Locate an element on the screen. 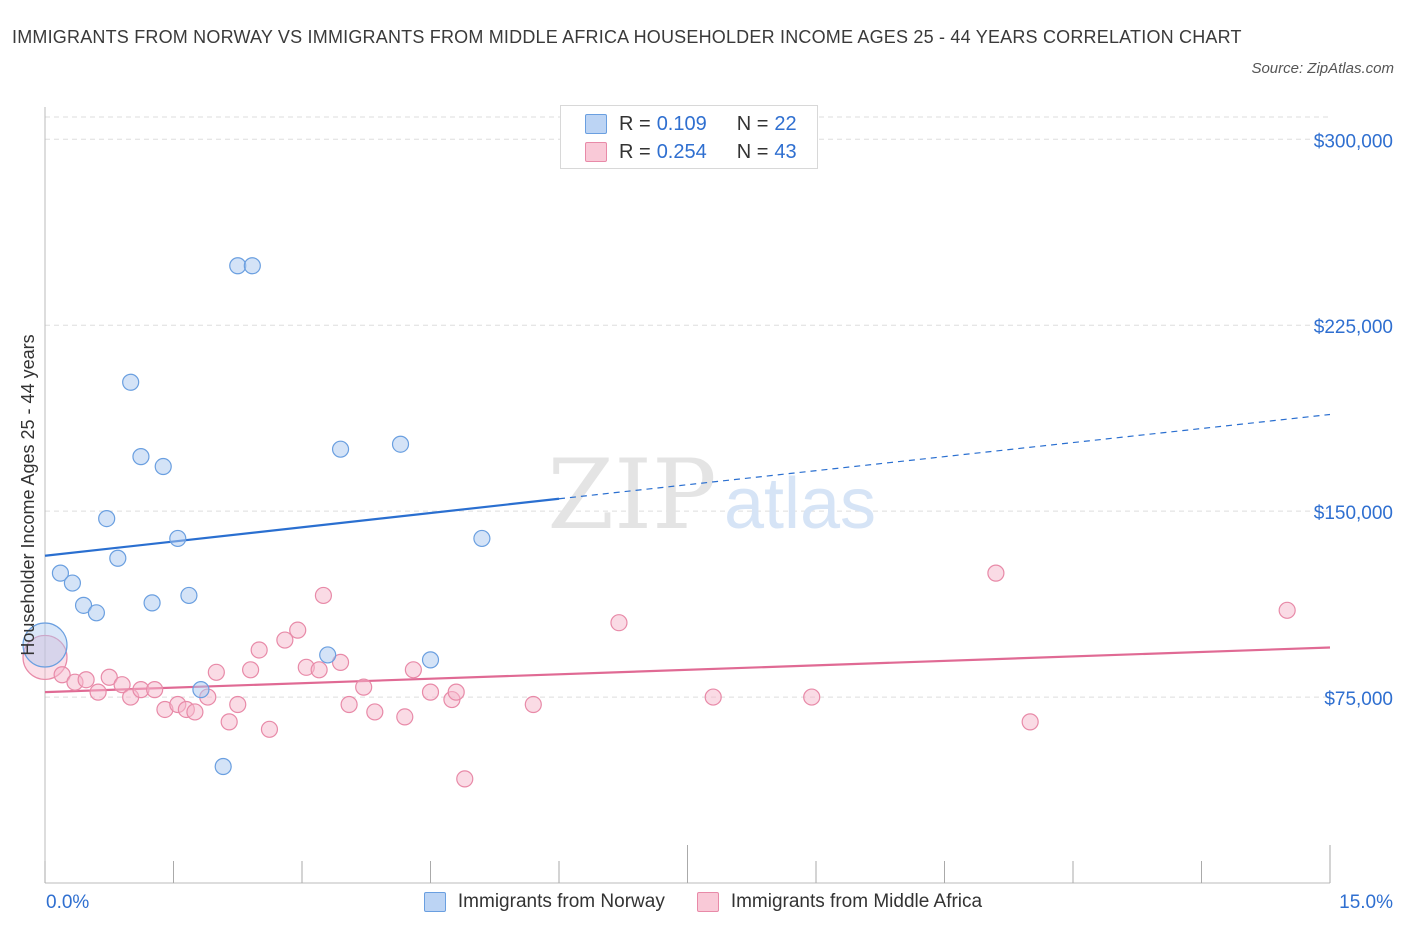 The image size is (1406, 930). y-tick-label: $300,000 is located at coordinates (1353, 141).